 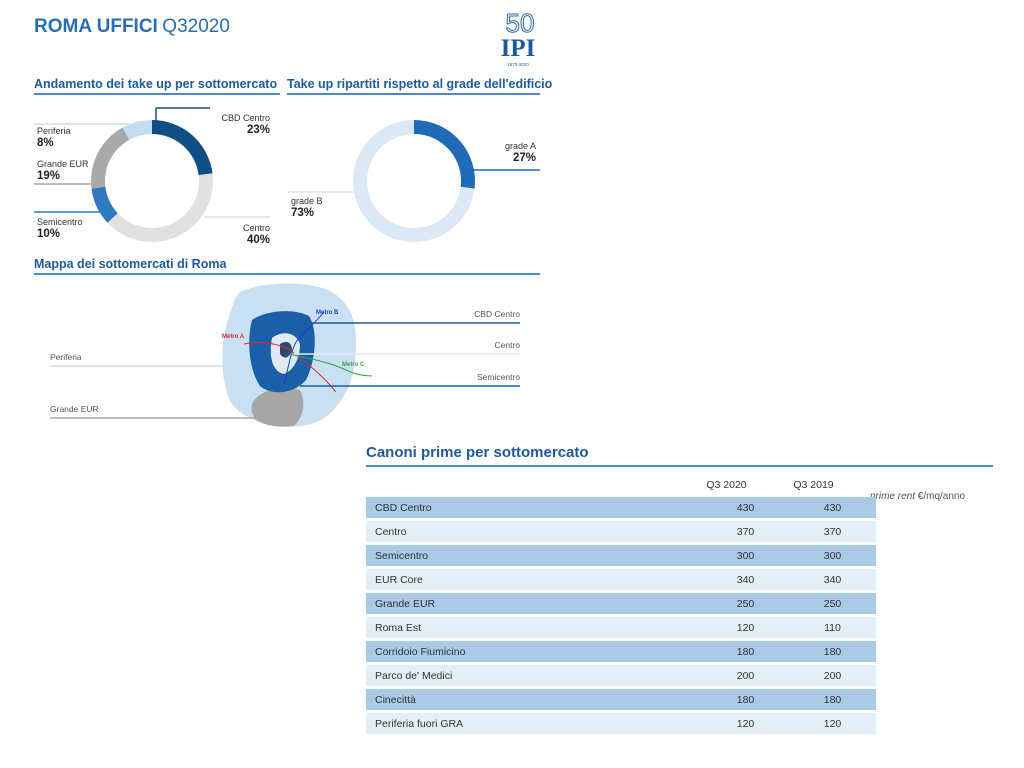 What do you see at coordinates (832, 675) in the screenshot?
I see `cell-q3-2019: 200` at bounding box center [832, 675].